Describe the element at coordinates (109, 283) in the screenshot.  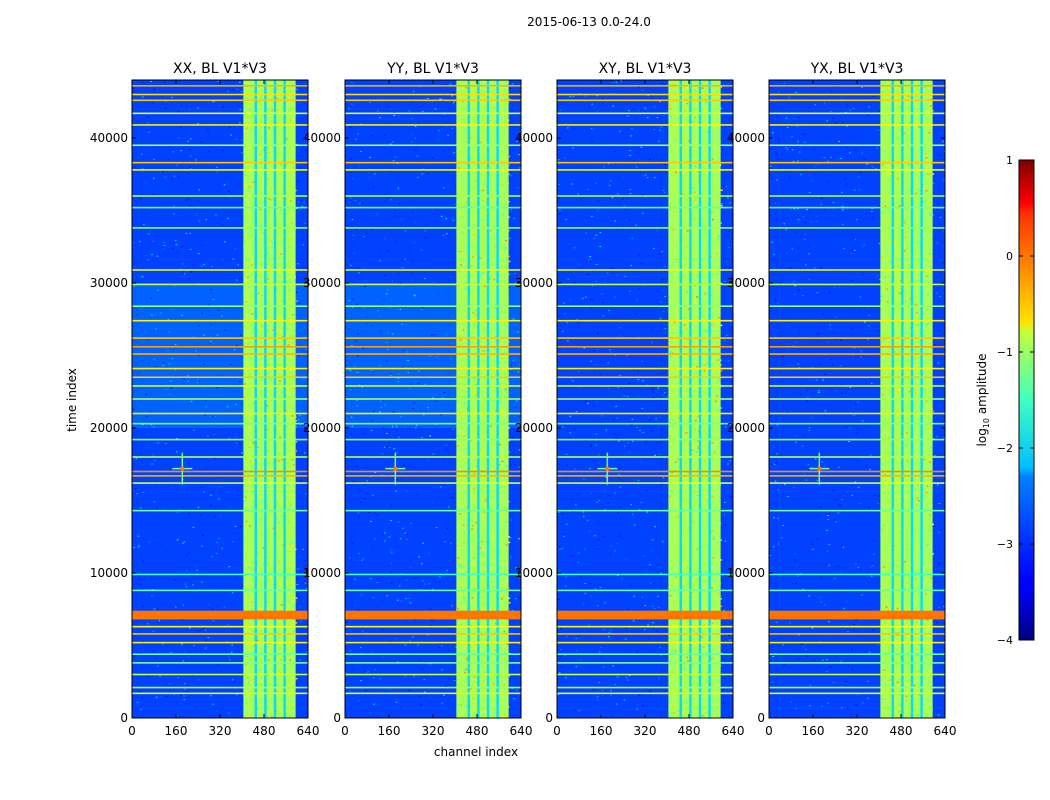
I see `y-tick-label: 30000` at that location.